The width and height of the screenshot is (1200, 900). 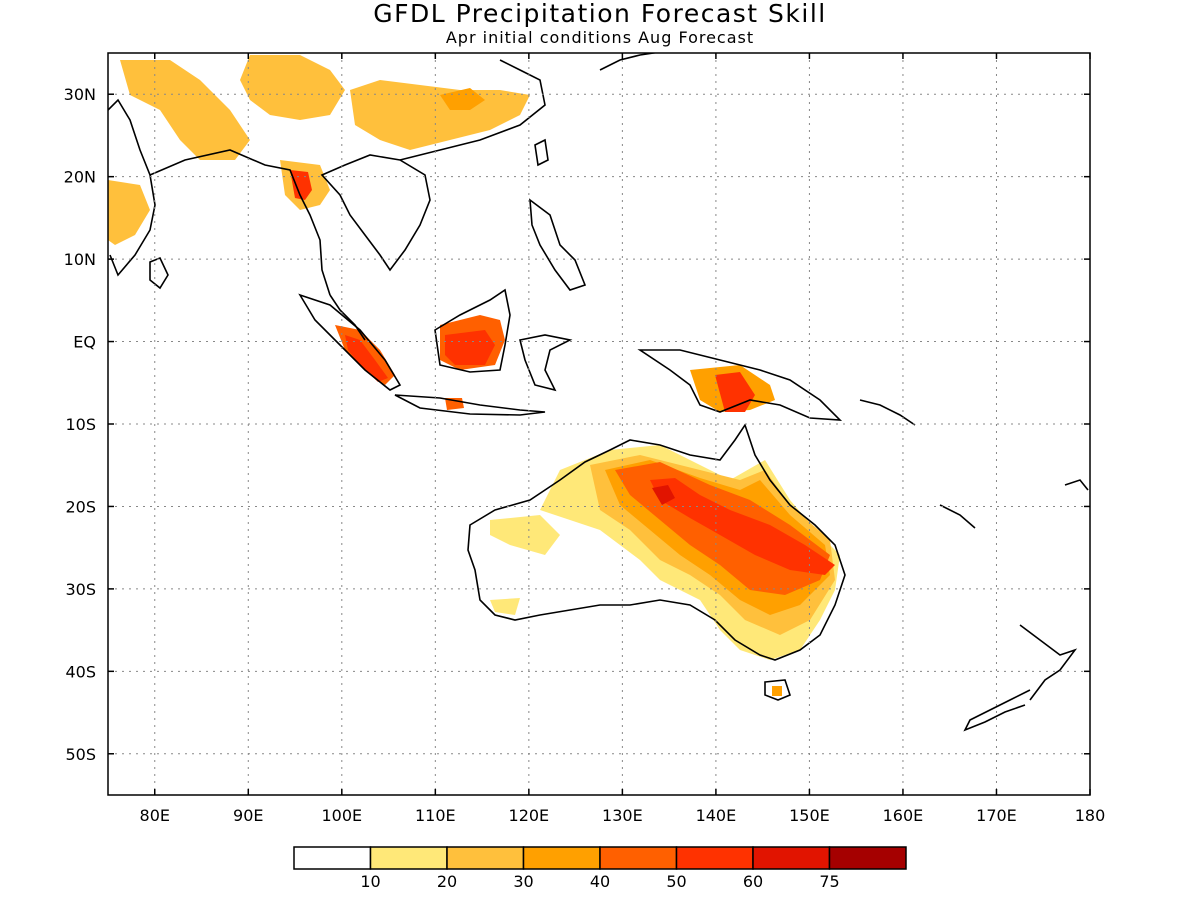 I want to click on x-tick-label: 100E, so click(x=341, y=815).